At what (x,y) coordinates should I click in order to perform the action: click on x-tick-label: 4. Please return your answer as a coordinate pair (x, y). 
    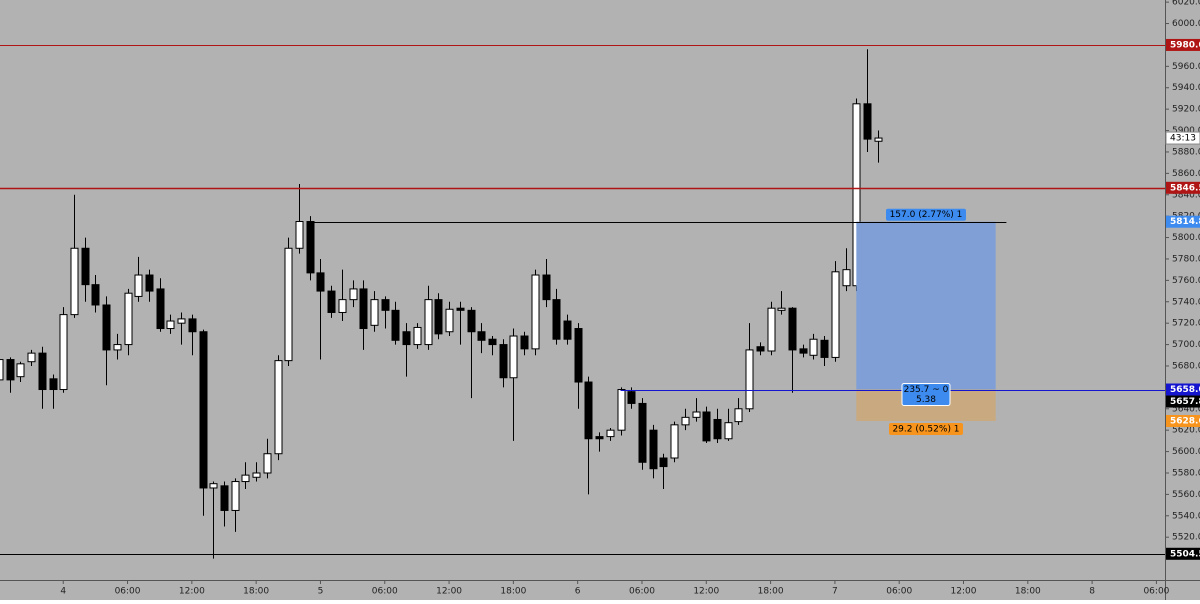
    Looking at the image, I should click on (63, 592).